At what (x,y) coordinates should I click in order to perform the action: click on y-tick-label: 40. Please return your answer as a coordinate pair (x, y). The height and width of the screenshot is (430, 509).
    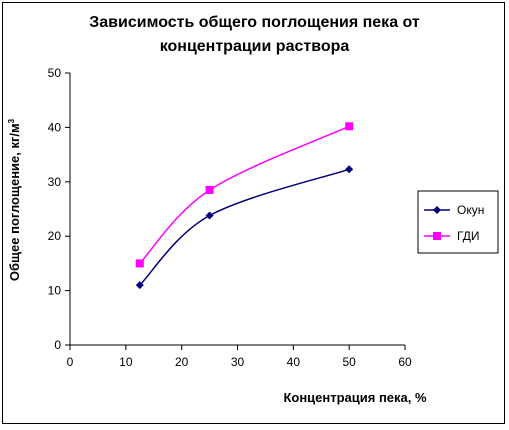
    Looking at the image, I should click on (55, 127).